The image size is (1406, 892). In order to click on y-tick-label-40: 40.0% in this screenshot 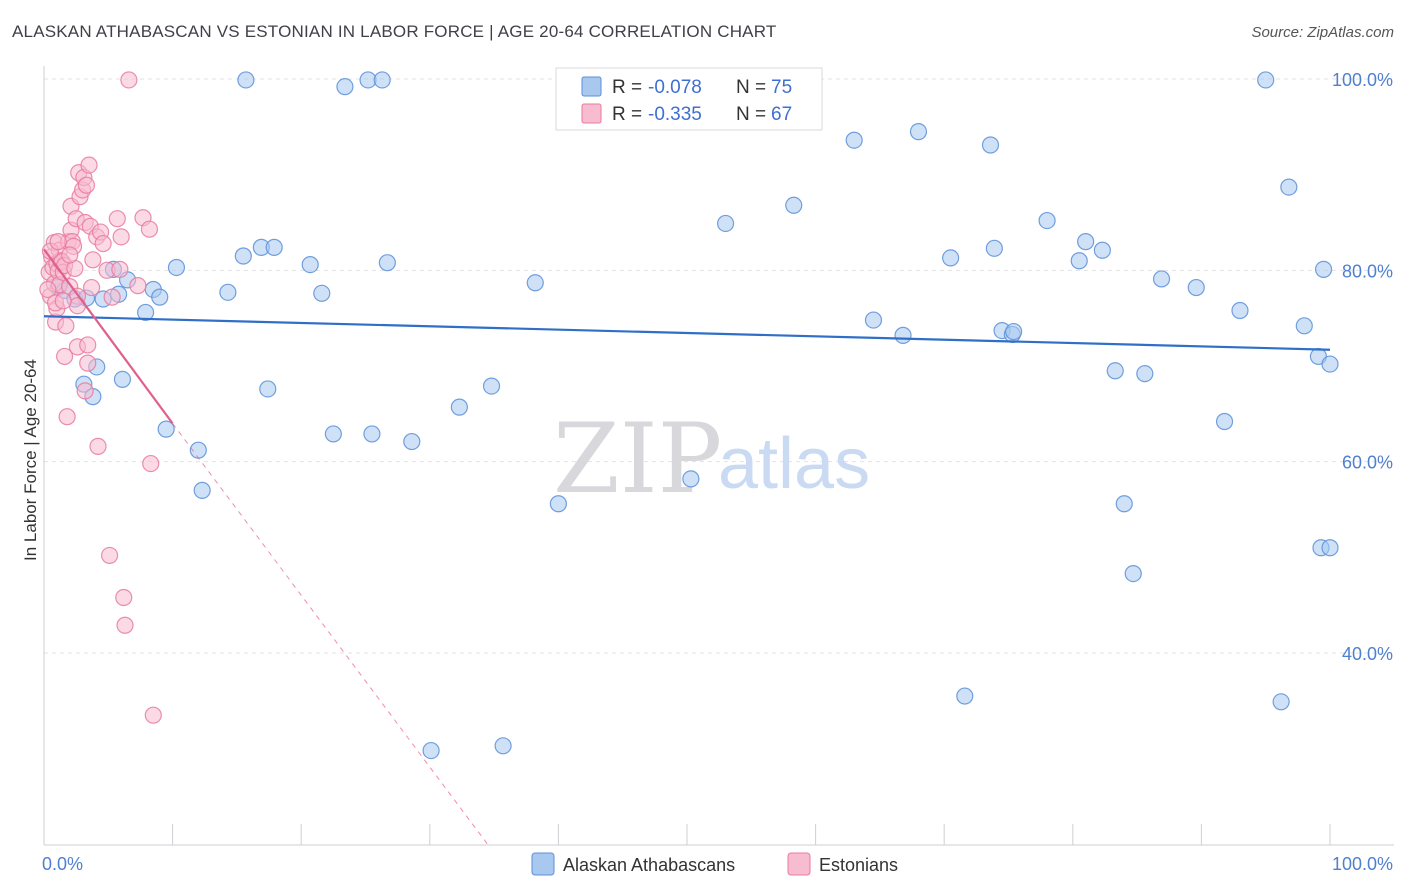, I will do `click(1367, 654)`.